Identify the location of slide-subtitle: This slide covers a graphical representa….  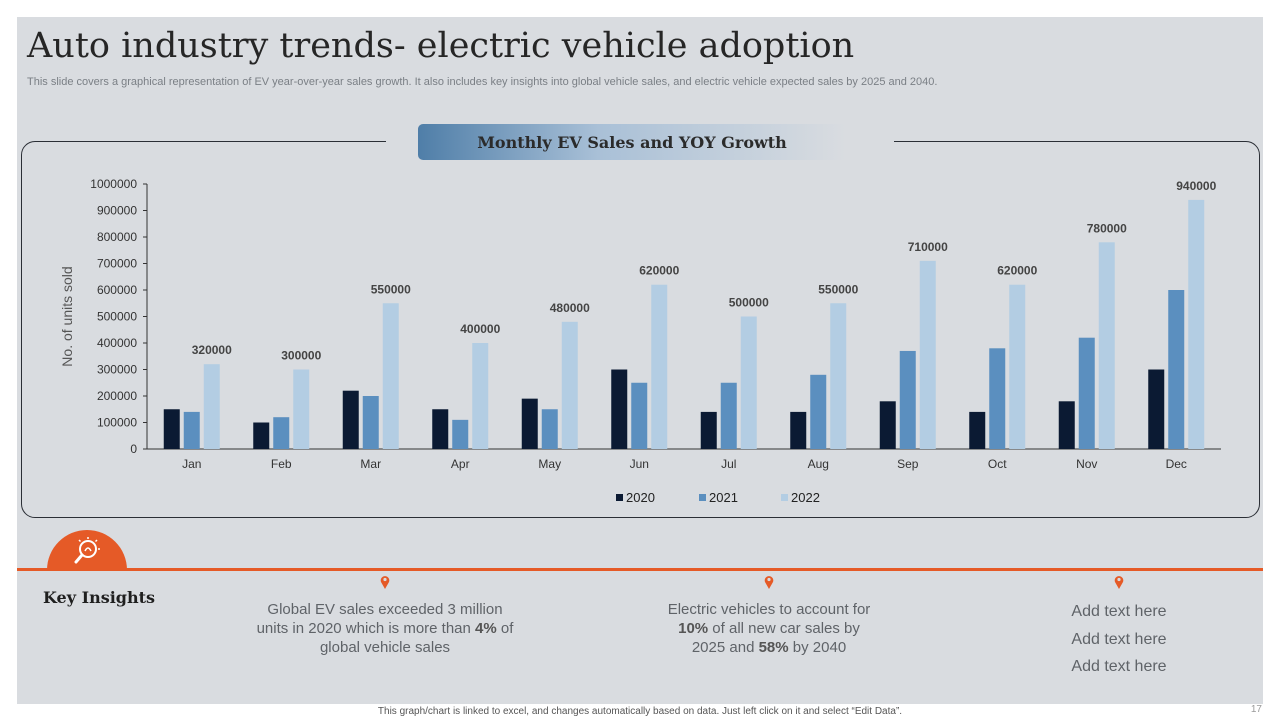
(482, 82).